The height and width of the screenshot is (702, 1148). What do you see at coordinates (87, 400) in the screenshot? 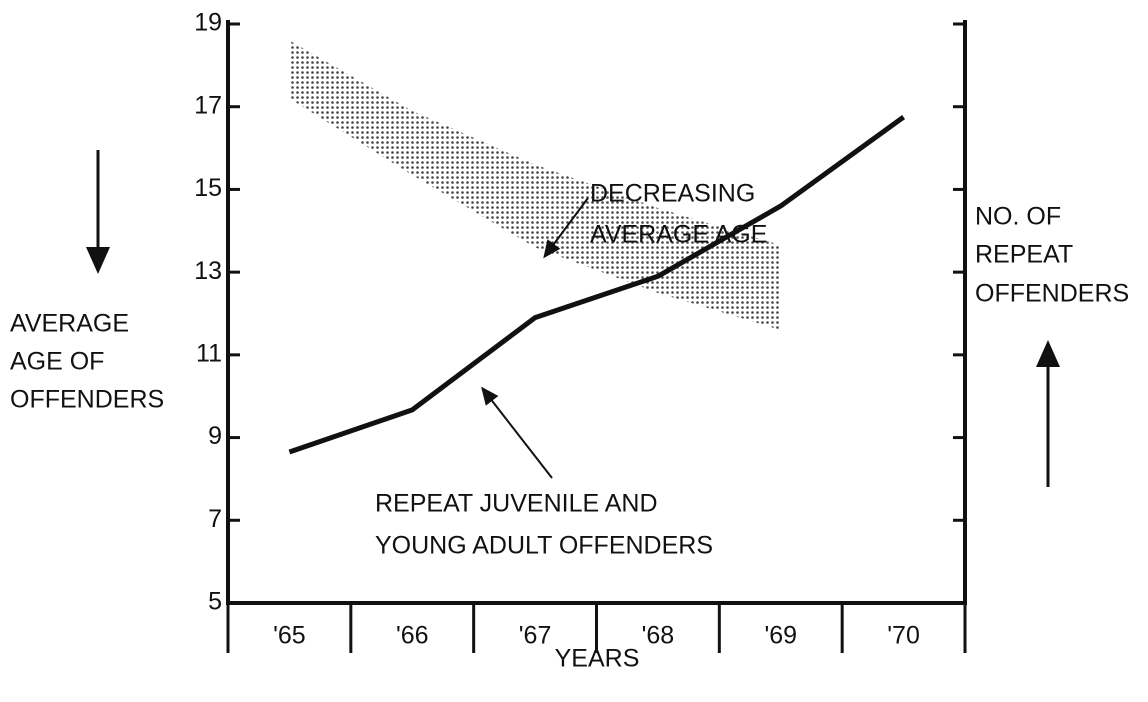
I see `y-label: OFFENDERS` at bounding box center [87, 400].